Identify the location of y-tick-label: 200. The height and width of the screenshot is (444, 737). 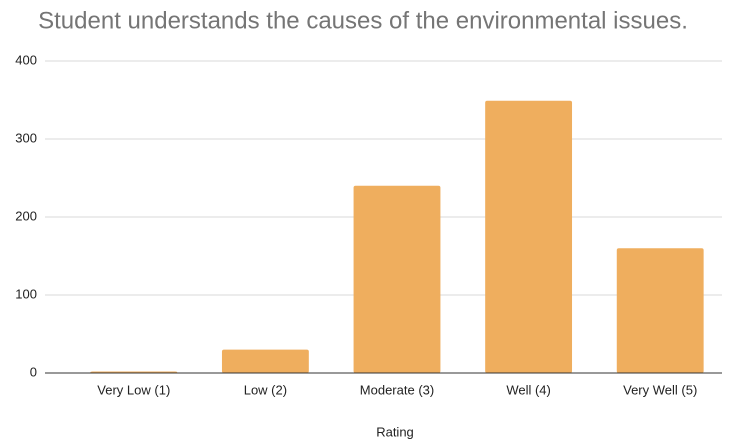
(26, 215).